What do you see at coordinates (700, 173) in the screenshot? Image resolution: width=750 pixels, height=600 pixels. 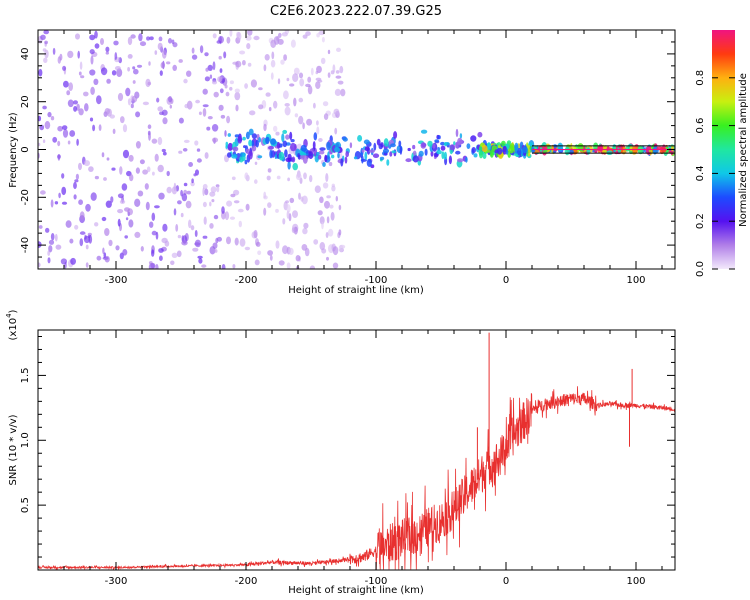 I see `colorbar-tick-label: 0.4` at bounding box center [700, 173].